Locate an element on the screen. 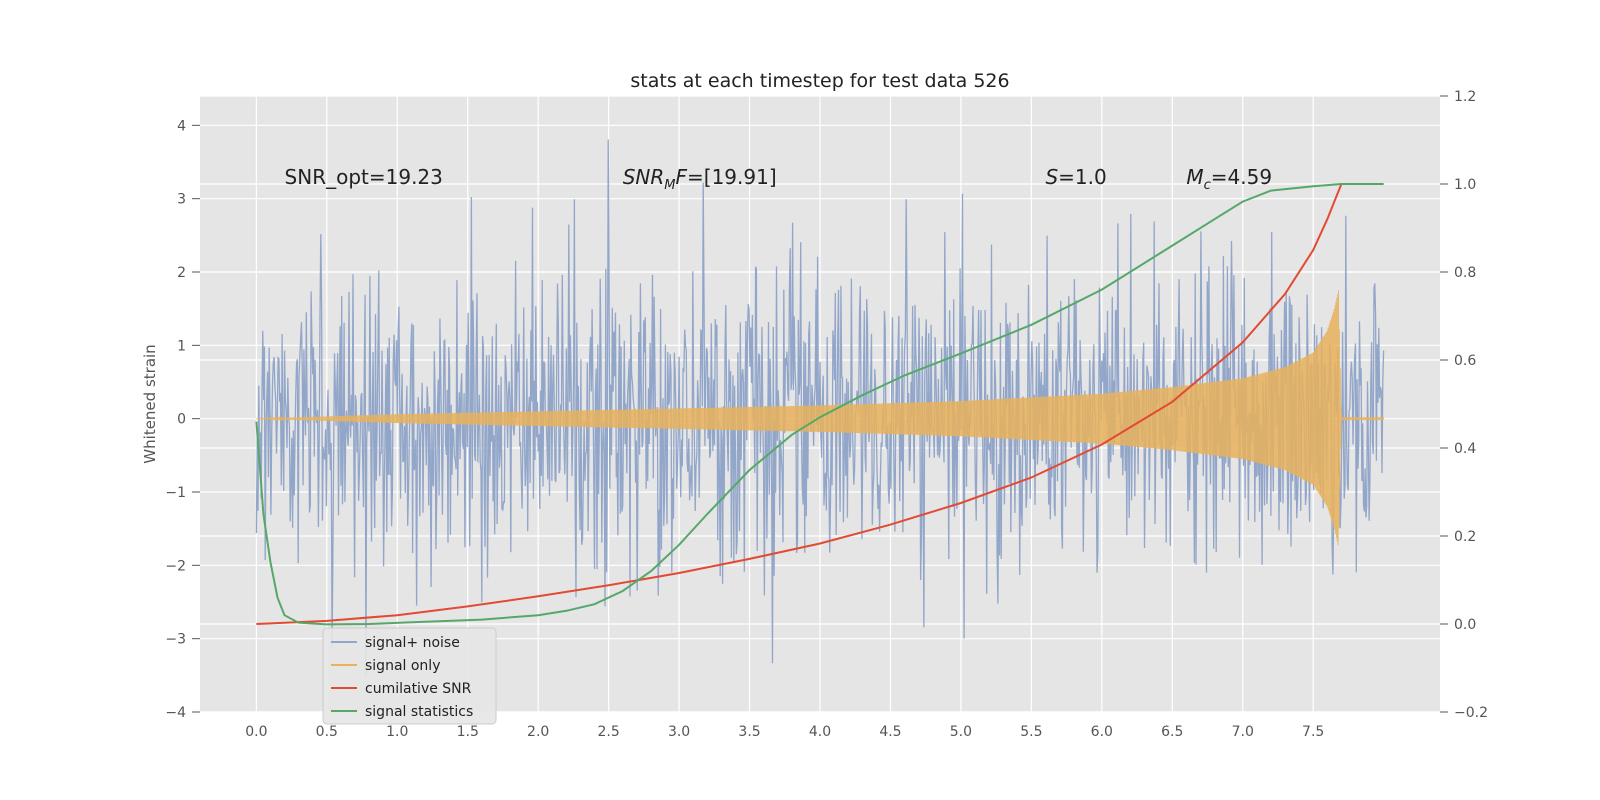 This screenshot has height=800, width=1600. x-tick-label: 5.0 is located at coordinates (961, 732).